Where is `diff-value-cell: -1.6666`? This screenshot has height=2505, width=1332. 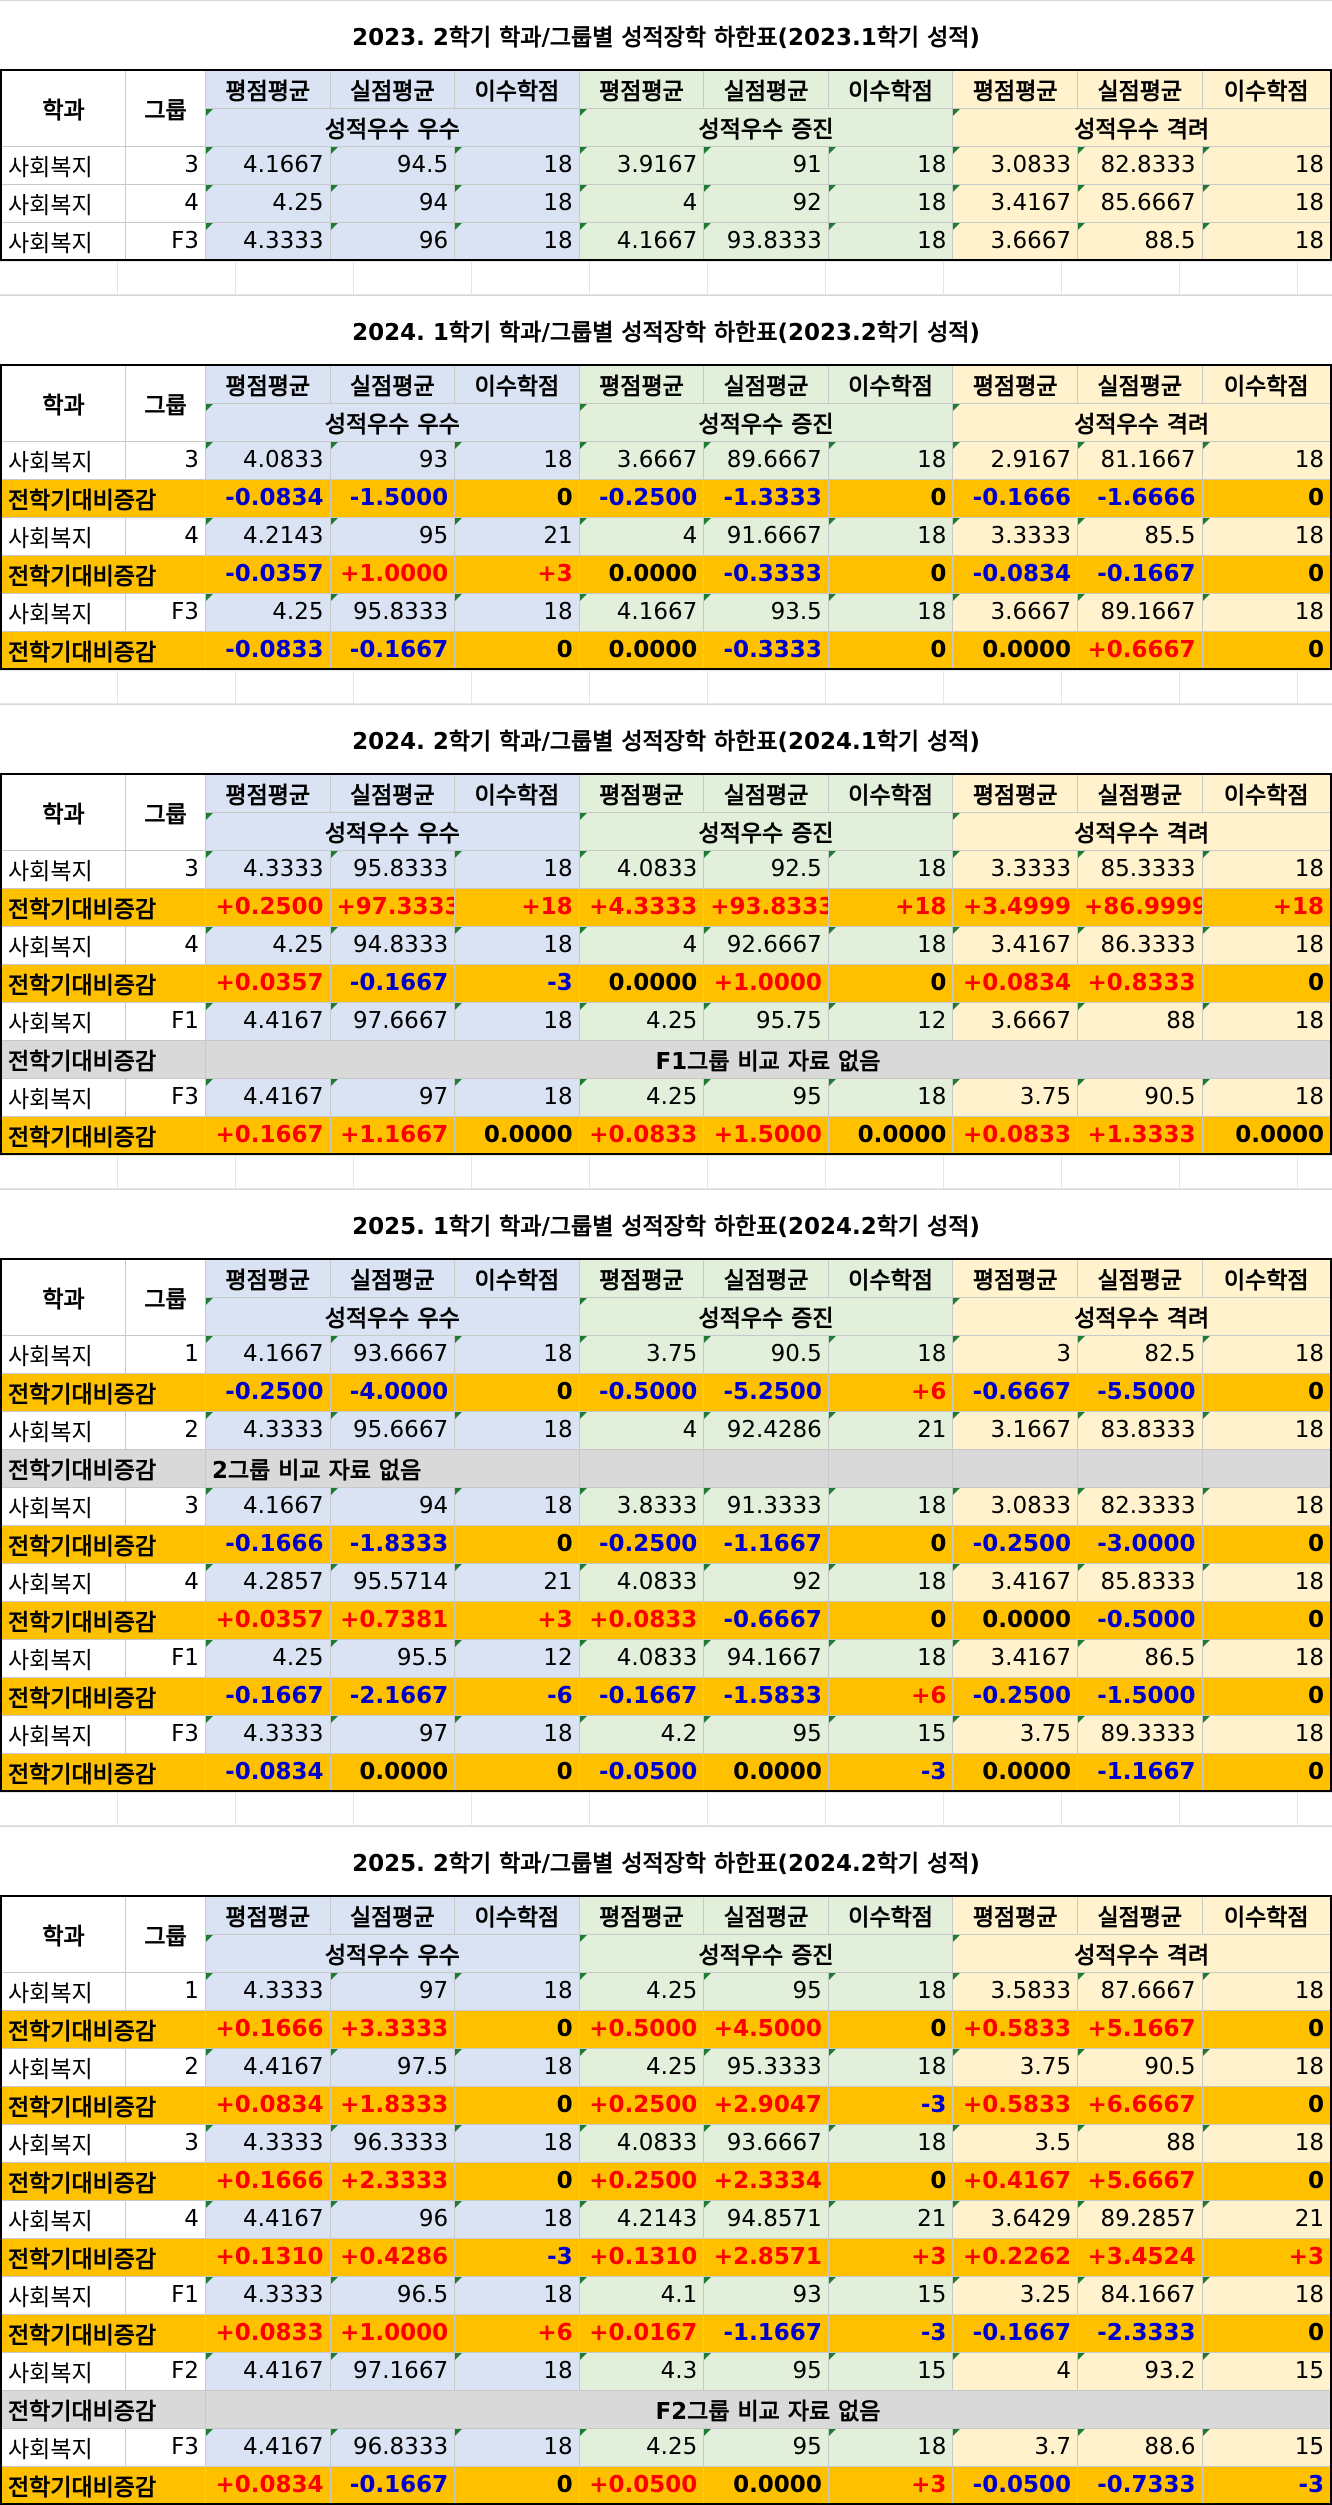 diff-value-cell: -1.6666 is located at coordinates (1139, 498).